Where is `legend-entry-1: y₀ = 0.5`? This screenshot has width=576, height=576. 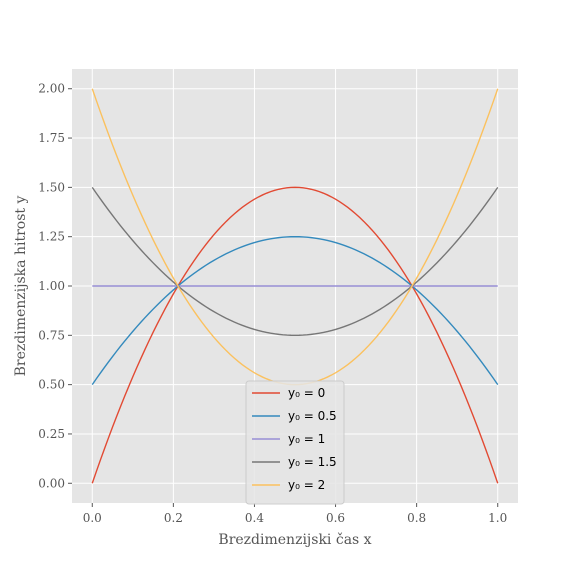 legend-entry-1: y₀ = 0.5 is located at coordinates (312, 416).